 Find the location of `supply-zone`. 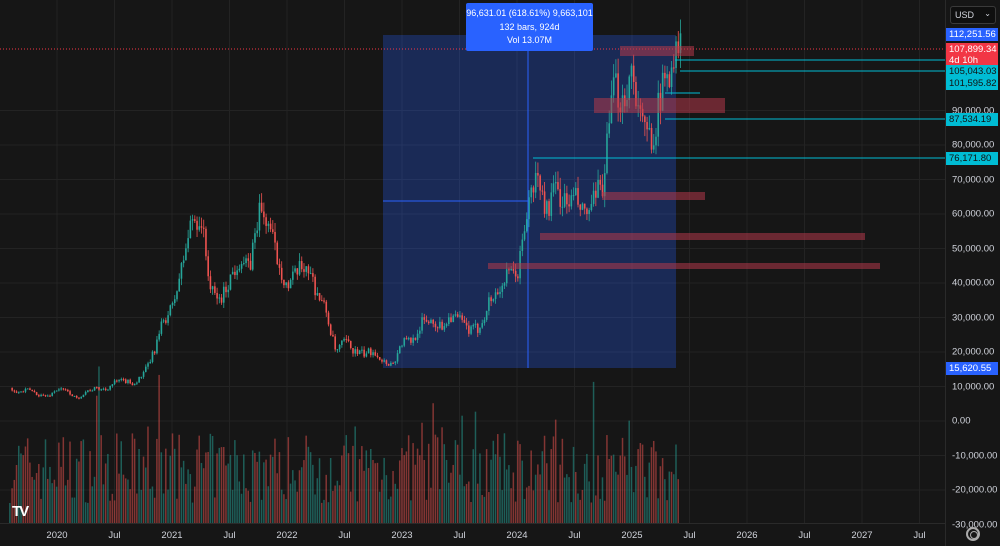

supply-zone is located at coordinates (684, 266).